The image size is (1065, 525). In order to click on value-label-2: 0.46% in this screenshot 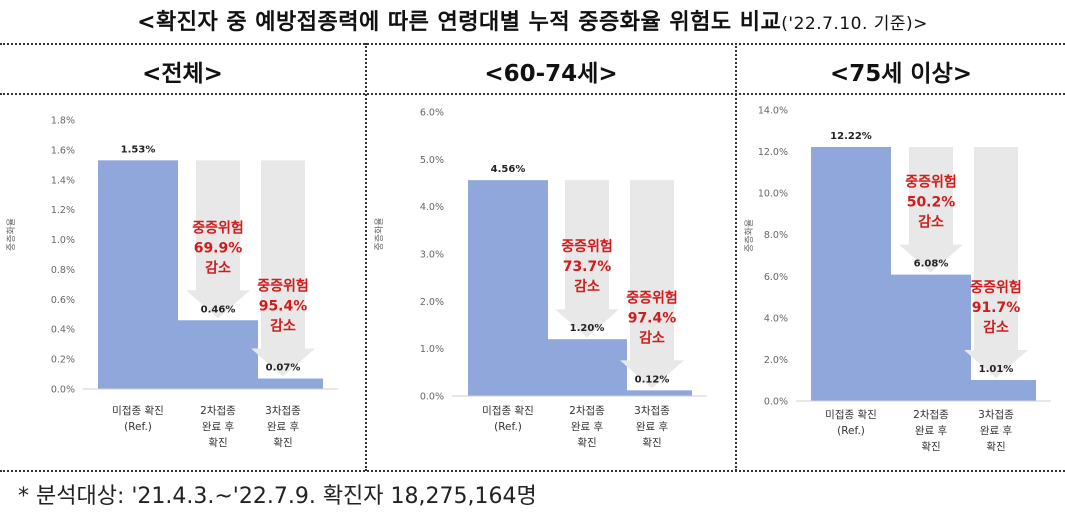, I will do `click(218, 309)`.